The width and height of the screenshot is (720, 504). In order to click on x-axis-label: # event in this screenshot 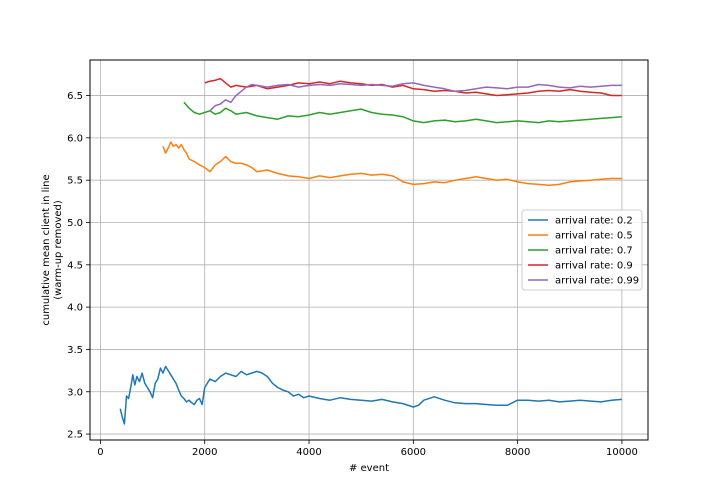, I will do `click(369, 468)`.